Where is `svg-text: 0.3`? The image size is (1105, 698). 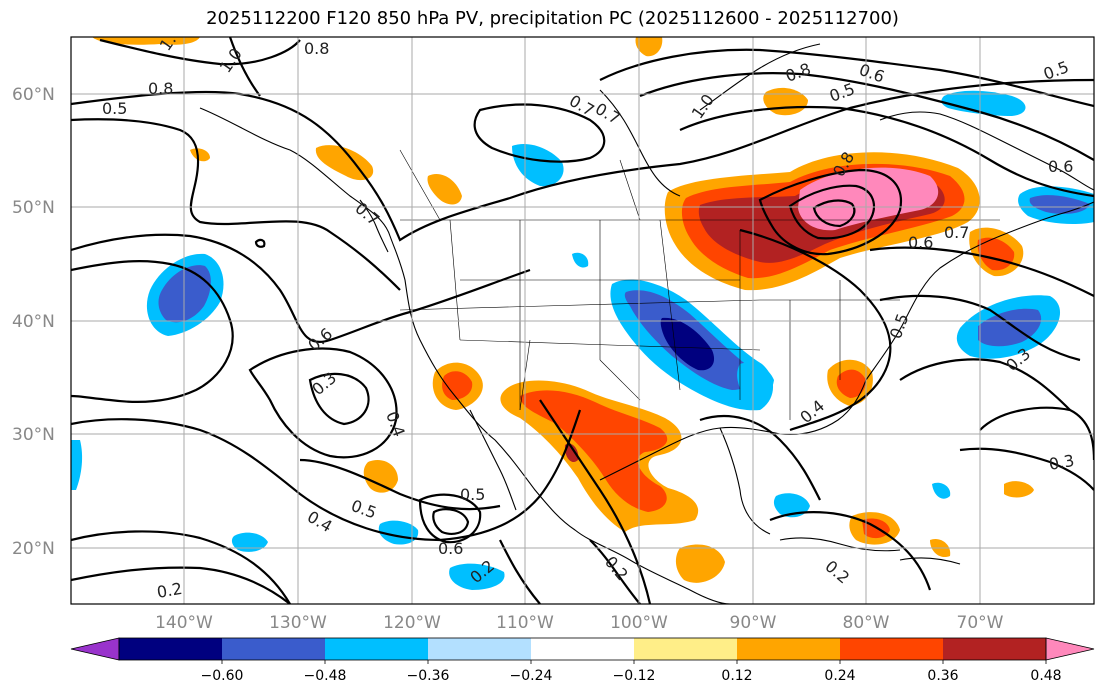
svg-text: 0.3 is located at coordinates (1061, 462).